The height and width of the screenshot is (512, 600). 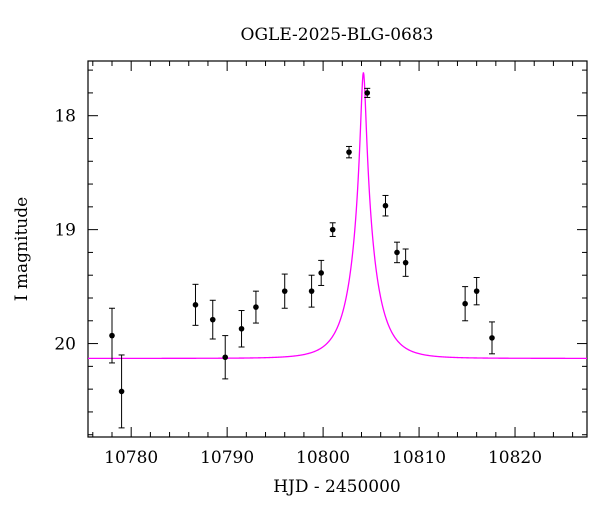 I want to click on x-tick-label: 10810, so click(x=419, y=458).